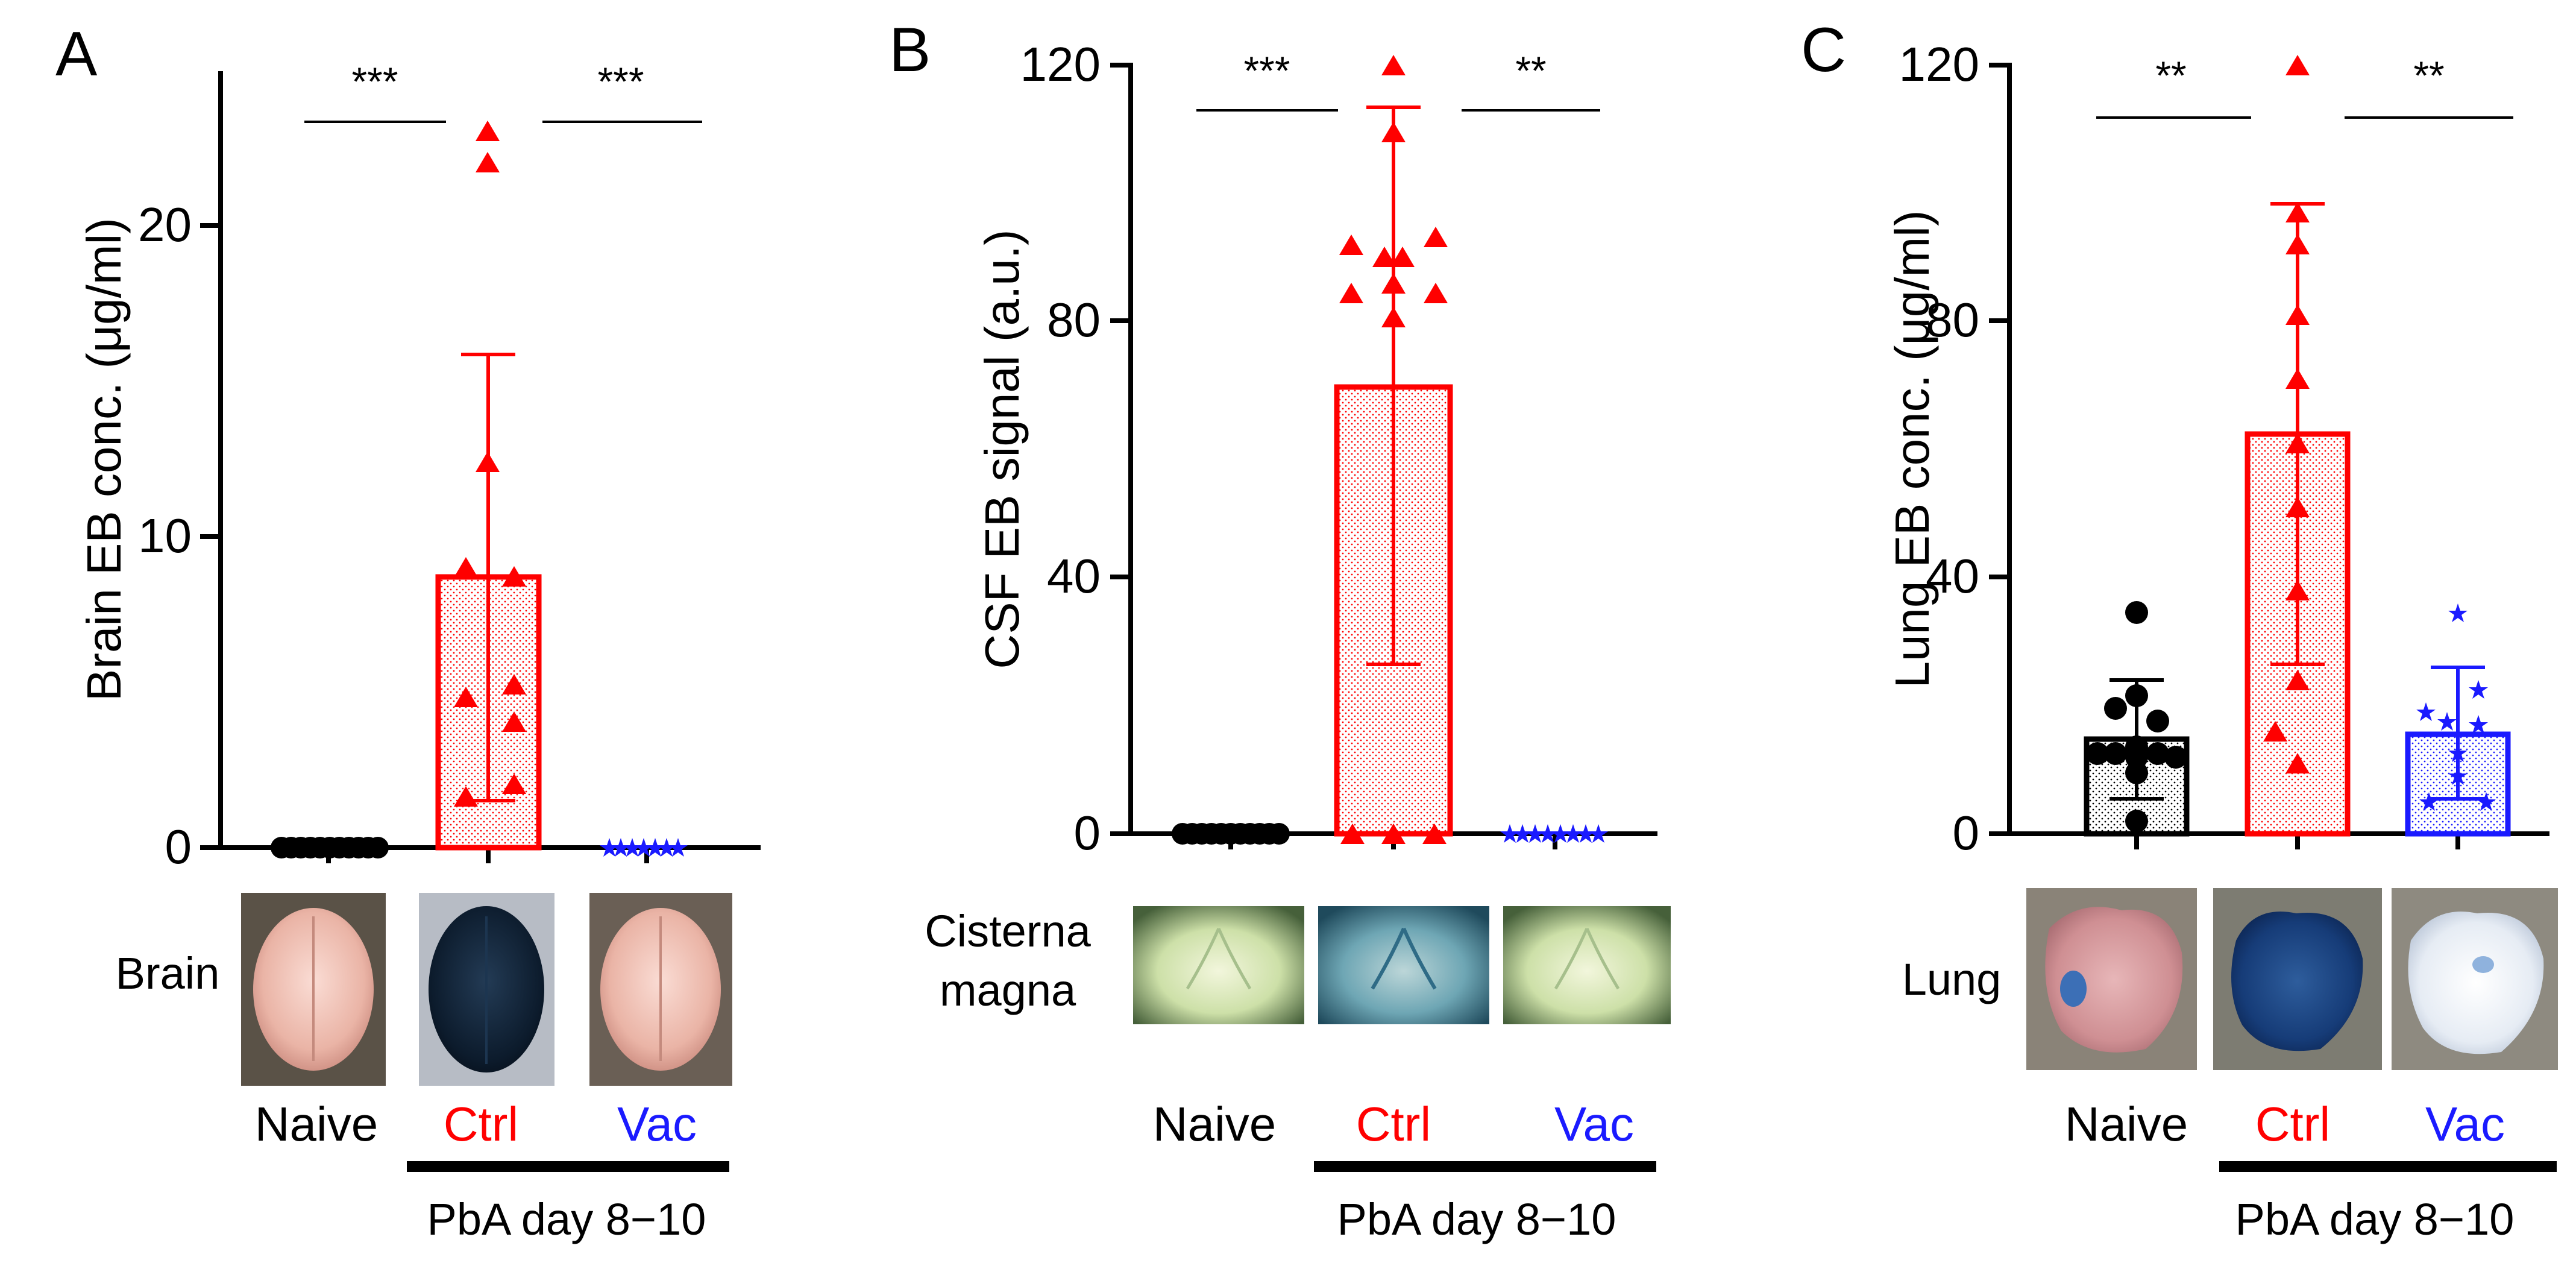  I want to click on panel-a-treatment-bar, so click(568, 1166).